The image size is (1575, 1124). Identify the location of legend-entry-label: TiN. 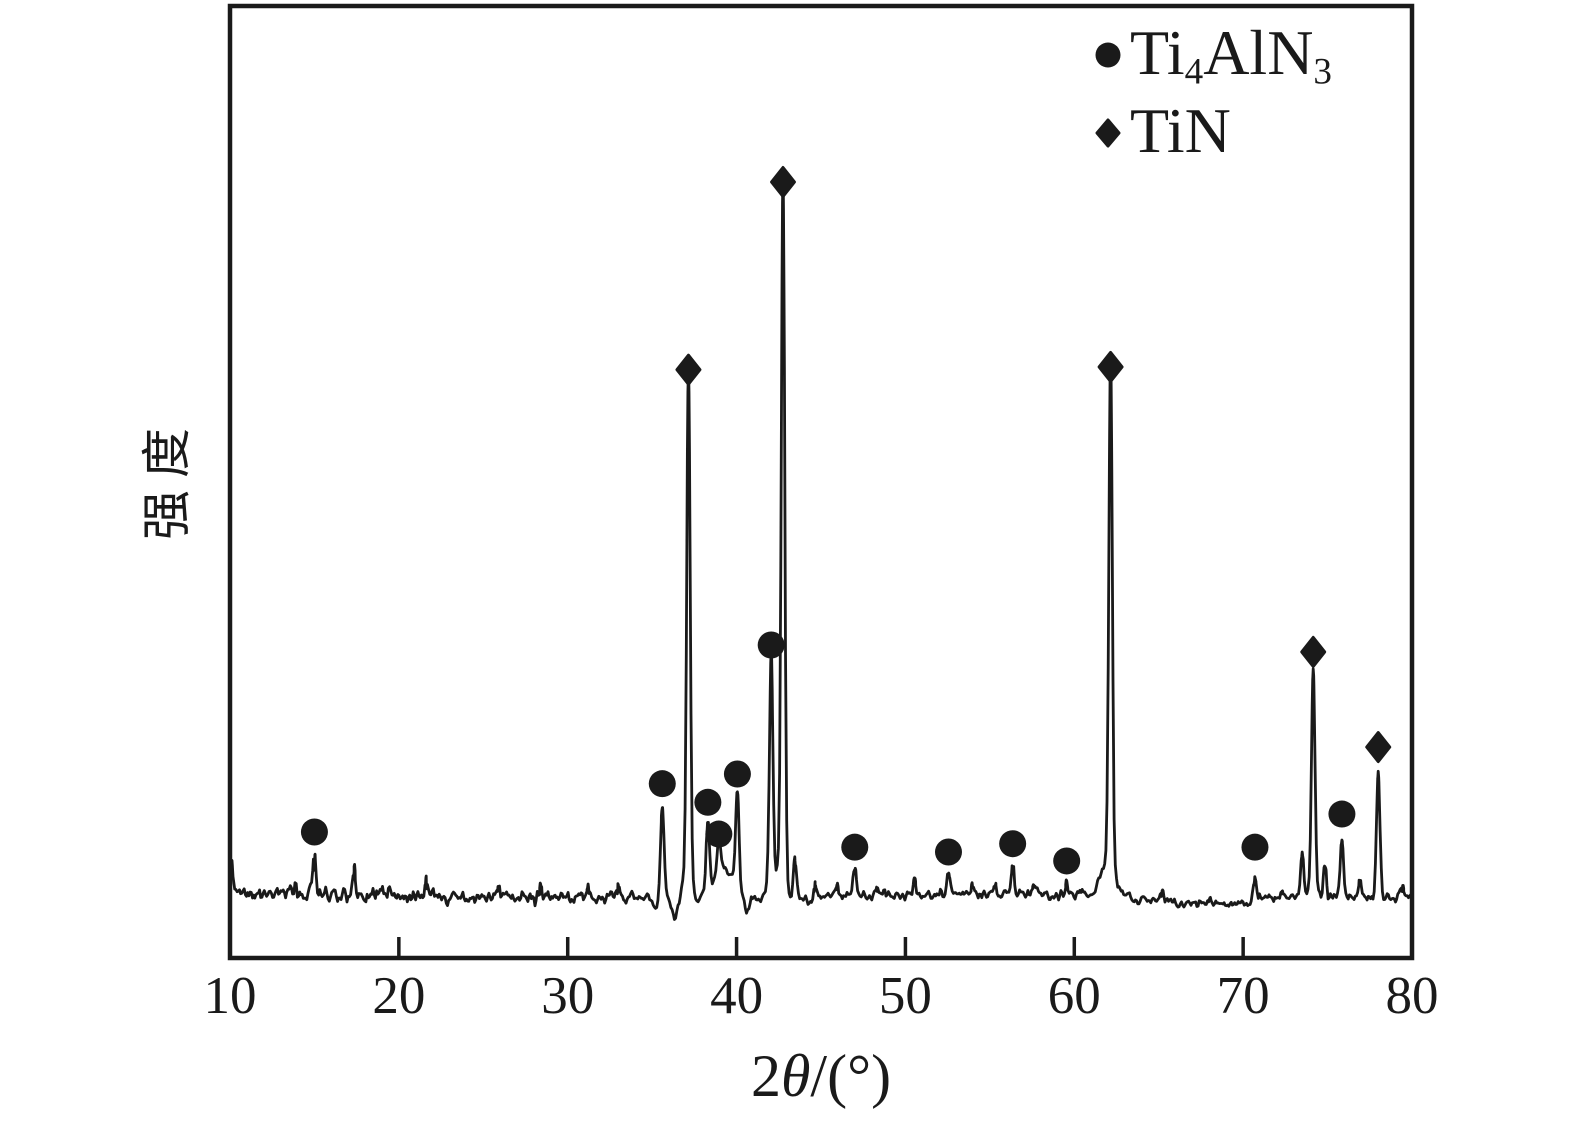
(1180, 130).